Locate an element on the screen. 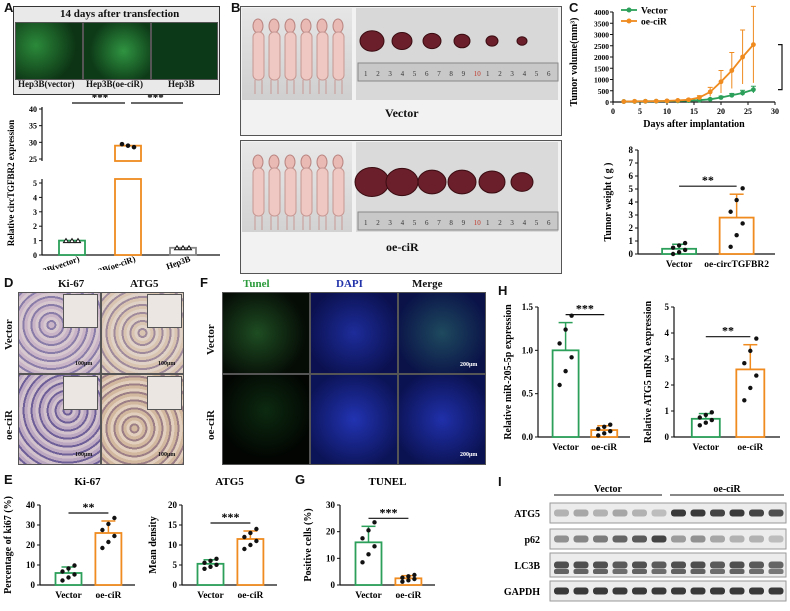 The height and width of the screenshot is (611, 790). y-axis-label: Relative miR-205-5p expression is located at coordinates (508, 372).